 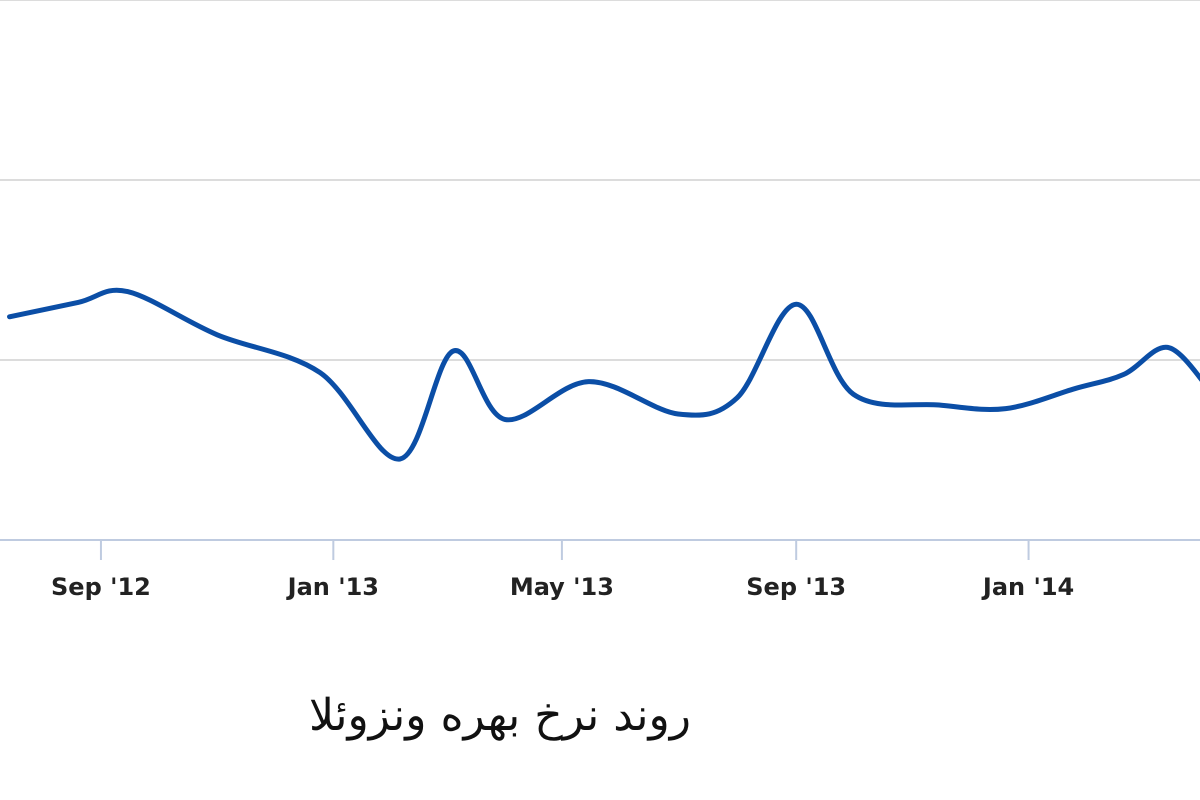 I want to click on x-tick-label: May '13, so click(x=562, y=587).